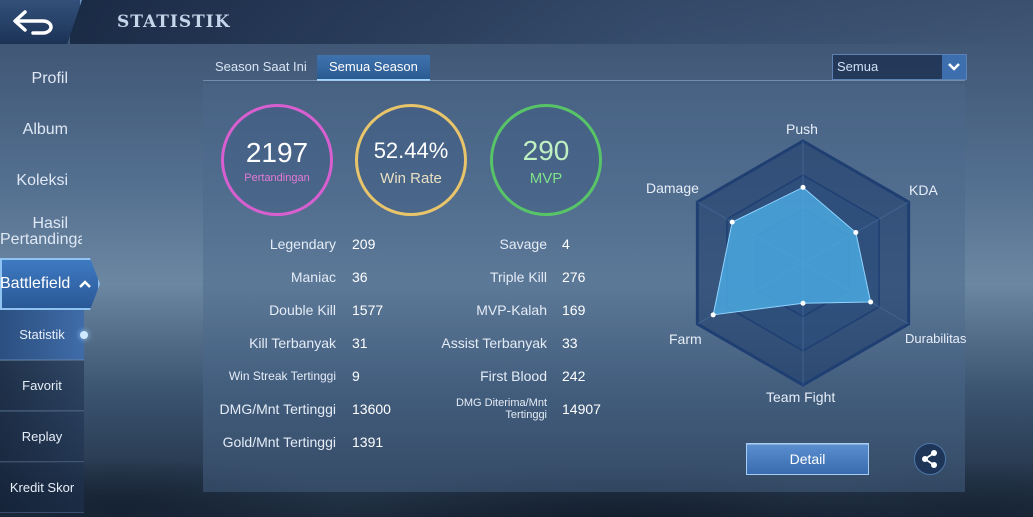 This screenshot has width=1033, height=517. Describe the element at coordinates (858, 66) in the screenshot. I see `season-filter-value: Semua` at that location.